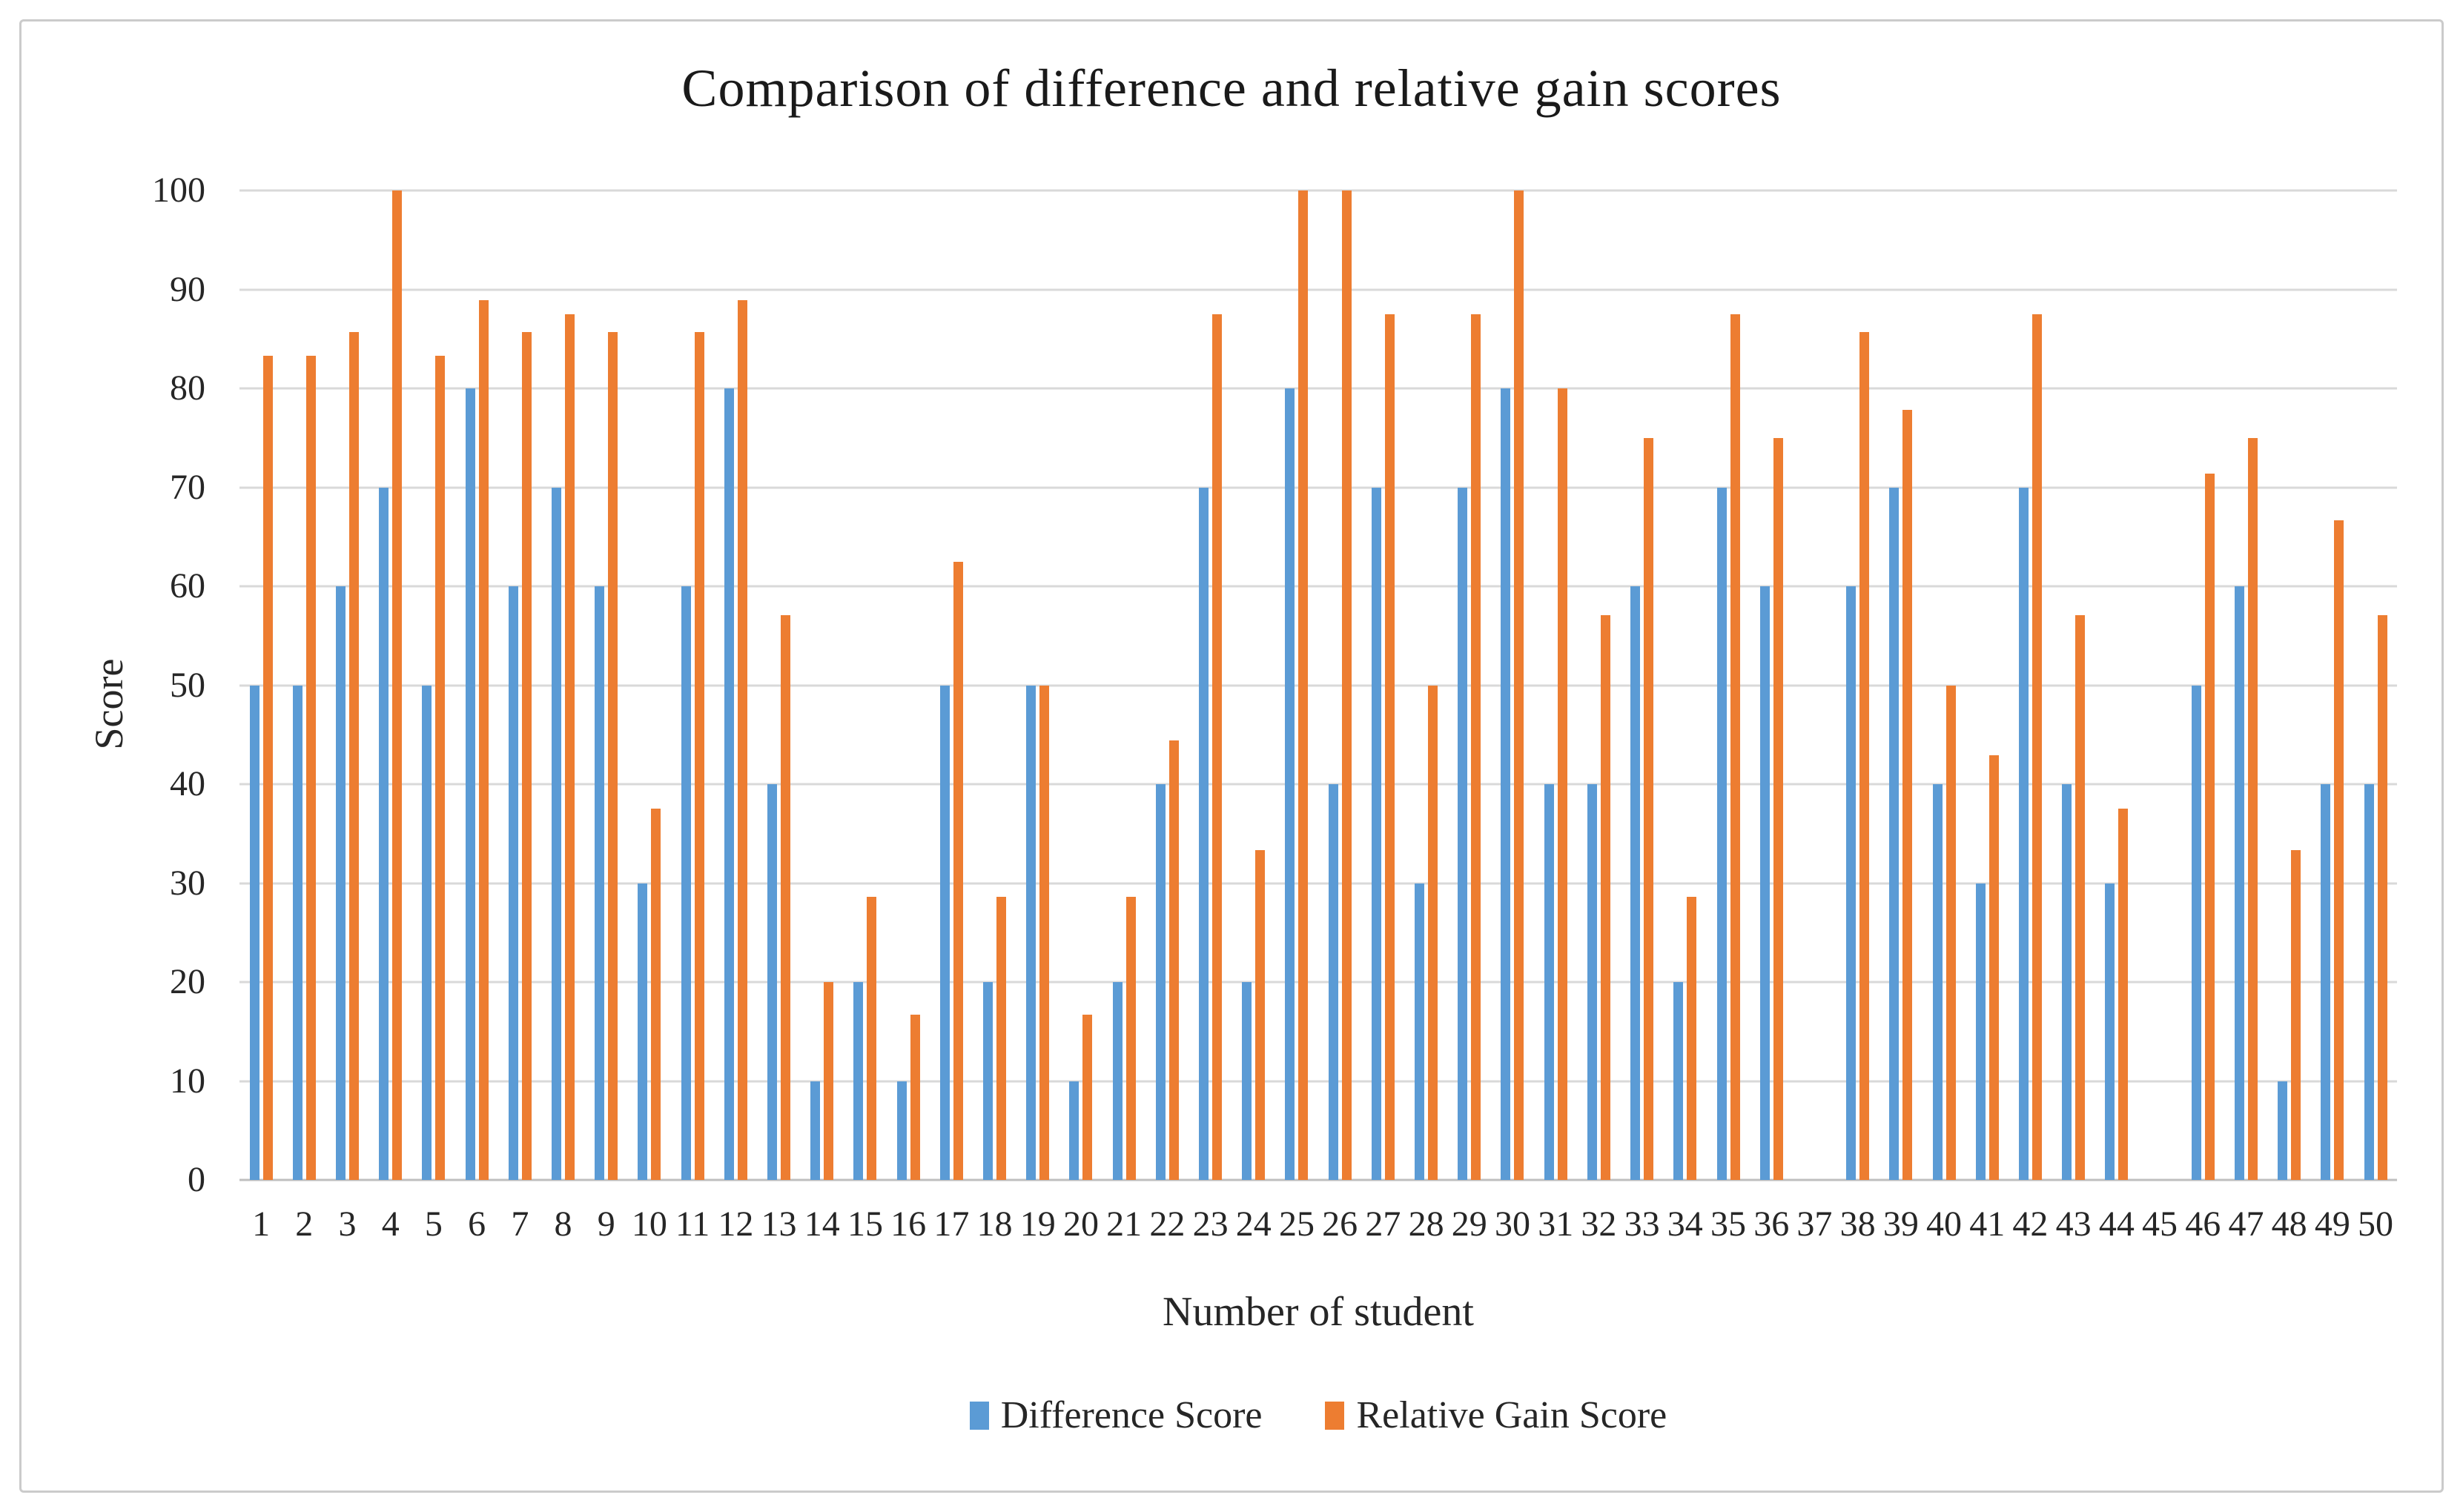 Image resolution: width=2463 pixels, height=1512 pixels. I want to click on x-tick-label: 16, so click(908, 1224).